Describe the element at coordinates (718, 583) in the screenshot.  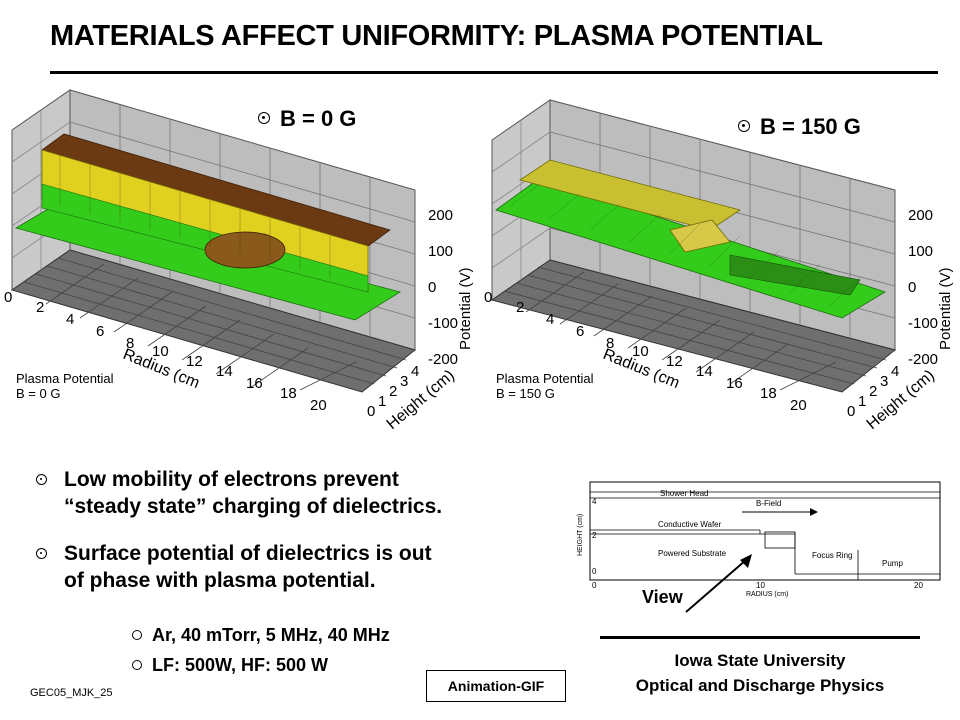
I see `view-arrow-icon` at that location.